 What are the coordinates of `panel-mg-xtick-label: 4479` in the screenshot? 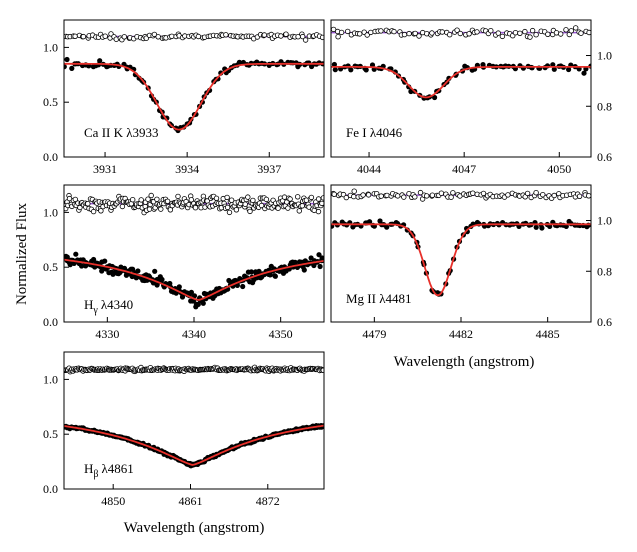 It's located at (374, 334).